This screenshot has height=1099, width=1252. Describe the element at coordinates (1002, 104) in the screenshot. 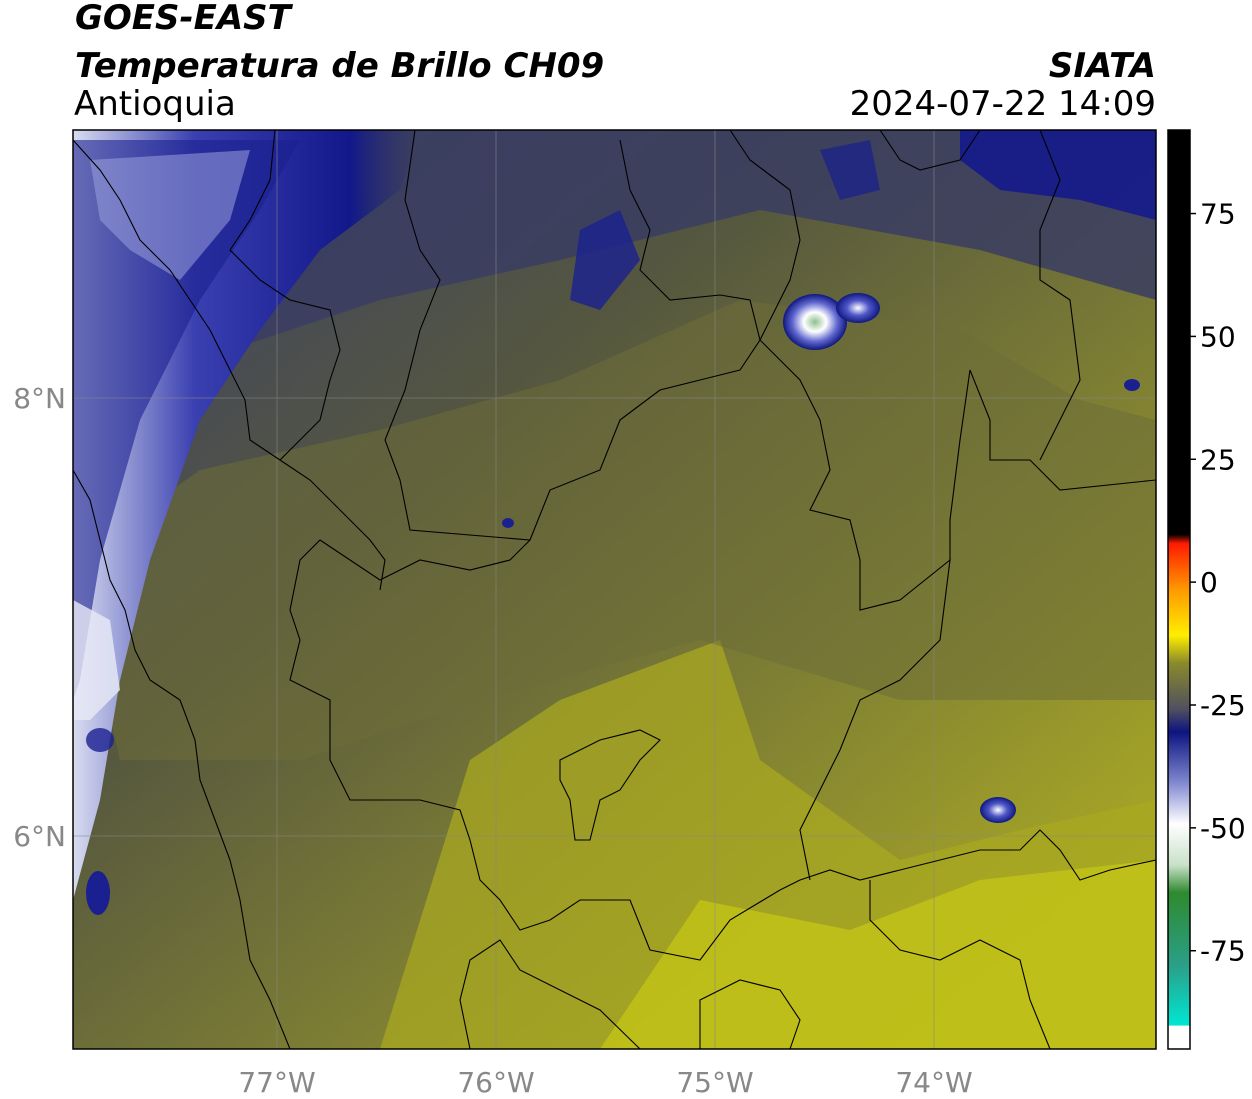

I see `datetime-label: 2024-07-22 14:09` at that location.